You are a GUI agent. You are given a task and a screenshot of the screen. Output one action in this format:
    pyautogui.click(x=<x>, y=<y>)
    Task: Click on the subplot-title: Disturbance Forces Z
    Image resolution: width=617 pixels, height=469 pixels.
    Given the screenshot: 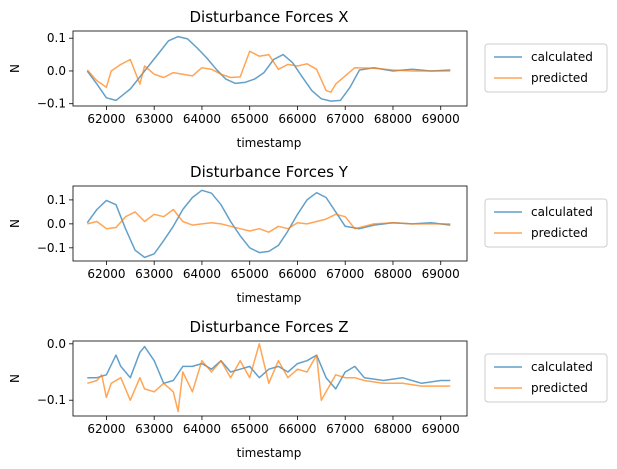 What is the action you would take?
    pyautogui.click(x=269, y=327)
    